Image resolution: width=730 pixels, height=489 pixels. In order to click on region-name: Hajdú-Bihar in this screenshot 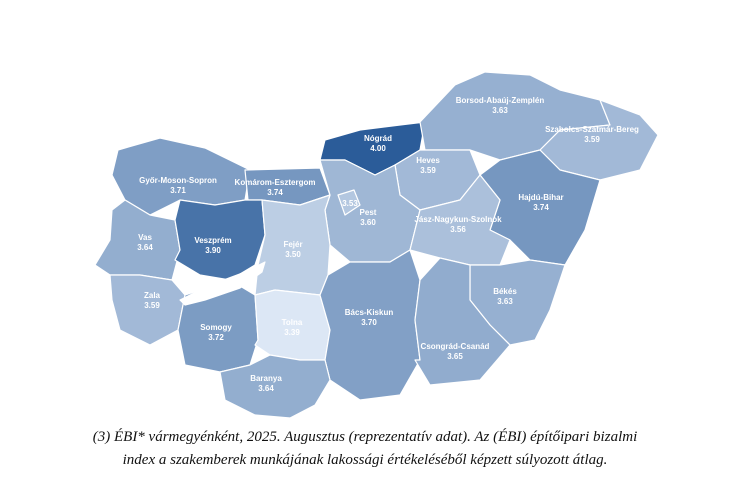, I will do `click(540, 197)`.